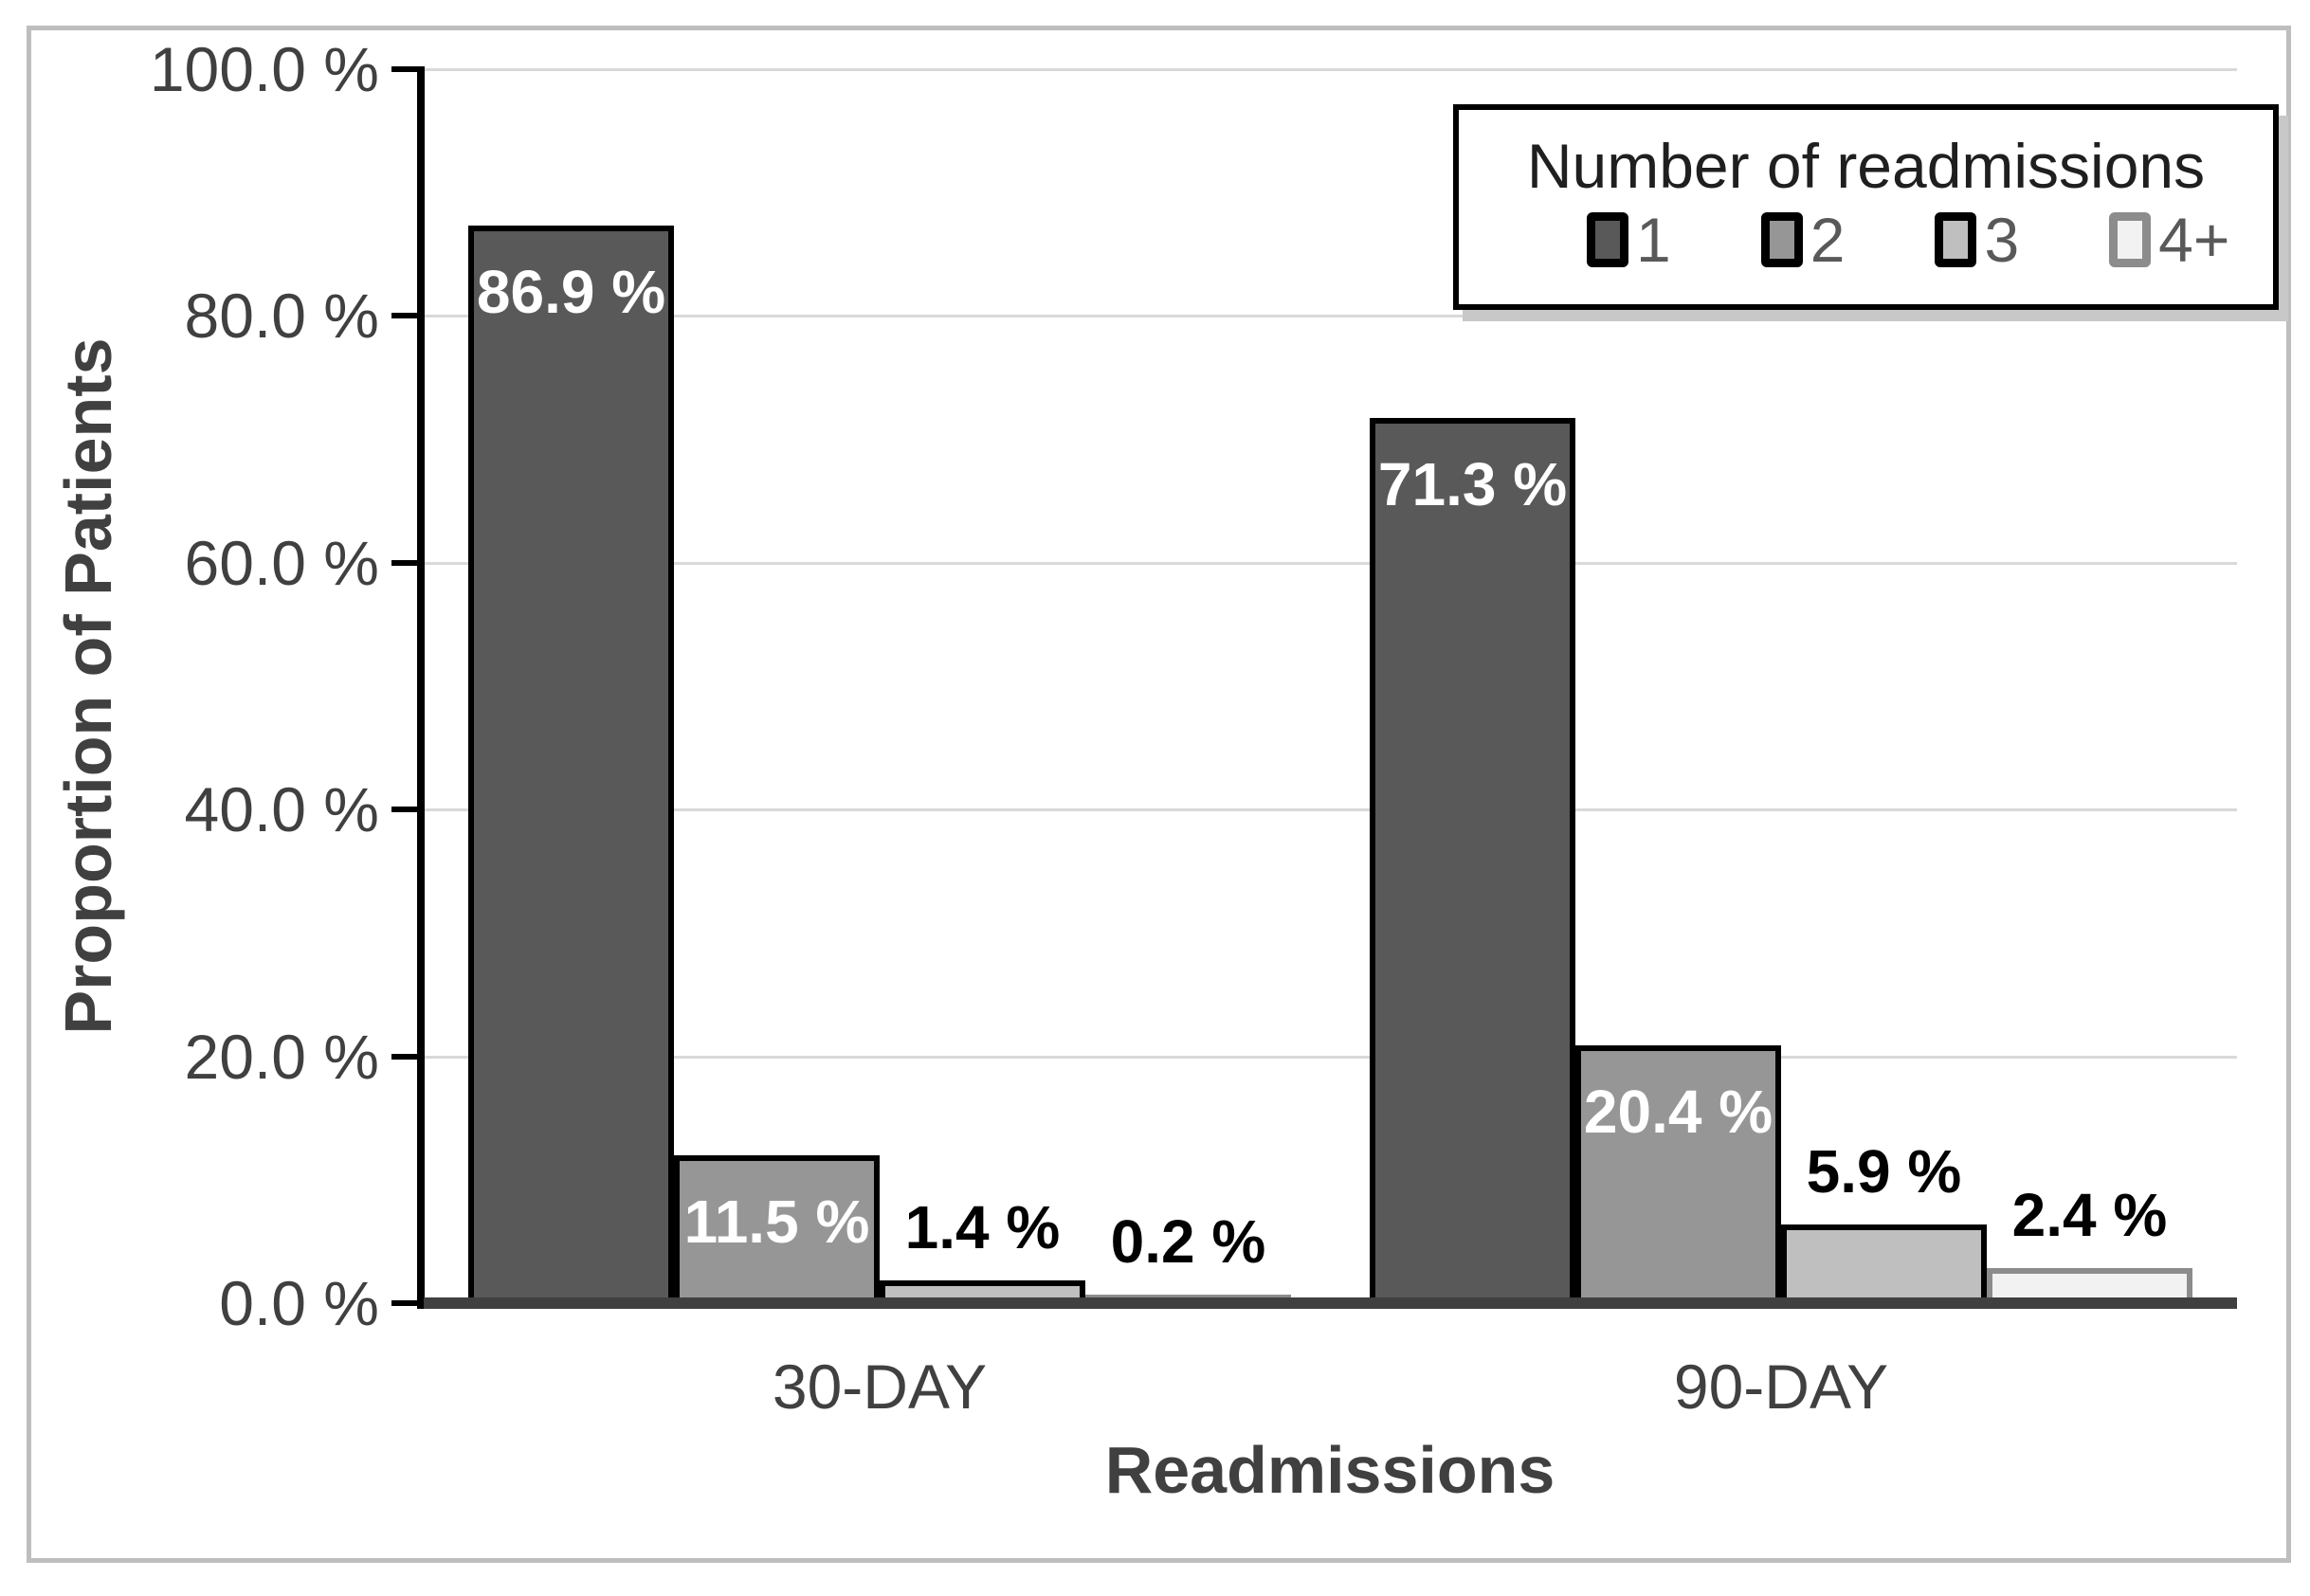 The image size is (2310, 1596). I want to click on bar-data-label: 0.2 %, so click(1188, 1242).